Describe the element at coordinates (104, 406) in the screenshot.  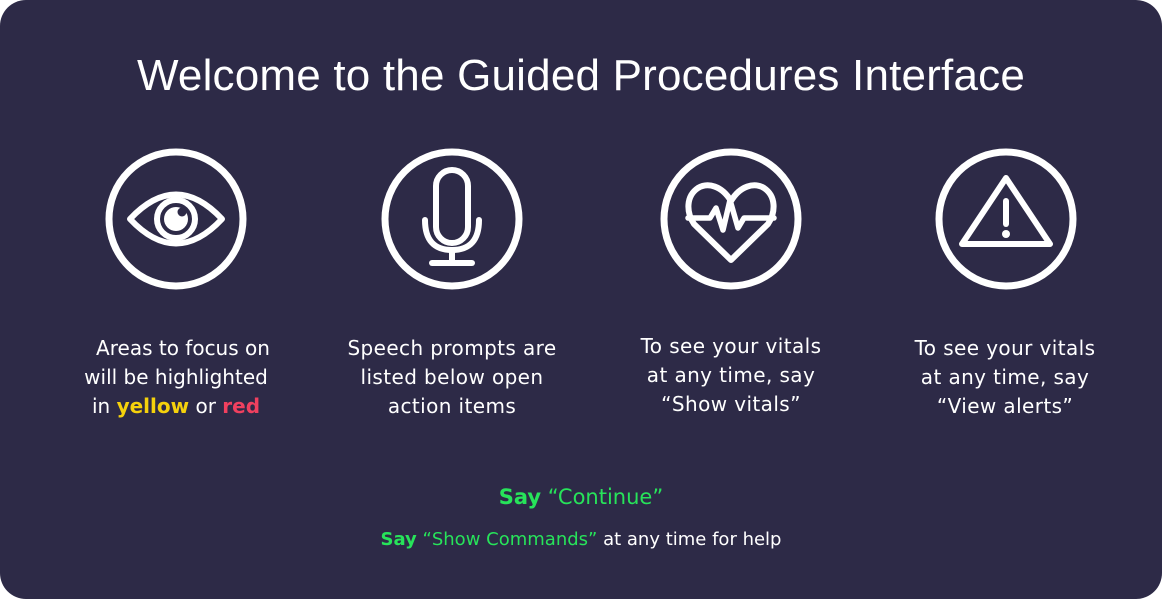
I see `caption-text: in` at that location.